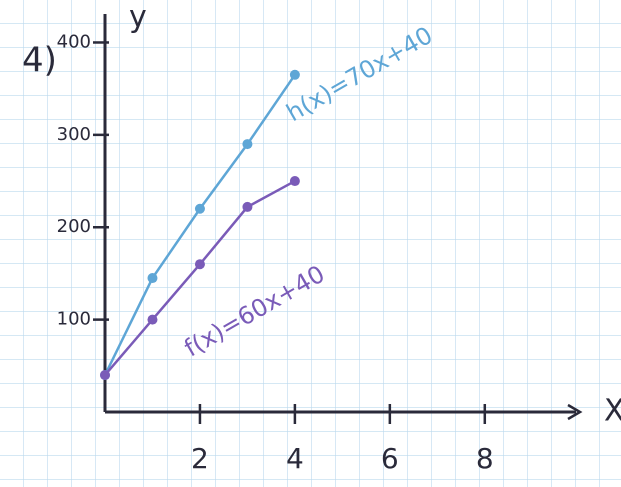 Image resolution: width=621 pixels, height=487 pixels. I want to click on x-tick-label: 6, so click(390, 458).